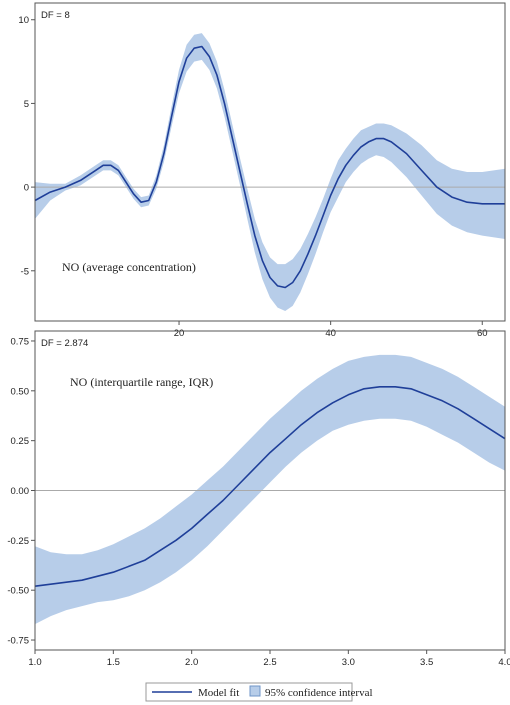  I want to click on y-tick-label: -0.50, so click(18, 591).